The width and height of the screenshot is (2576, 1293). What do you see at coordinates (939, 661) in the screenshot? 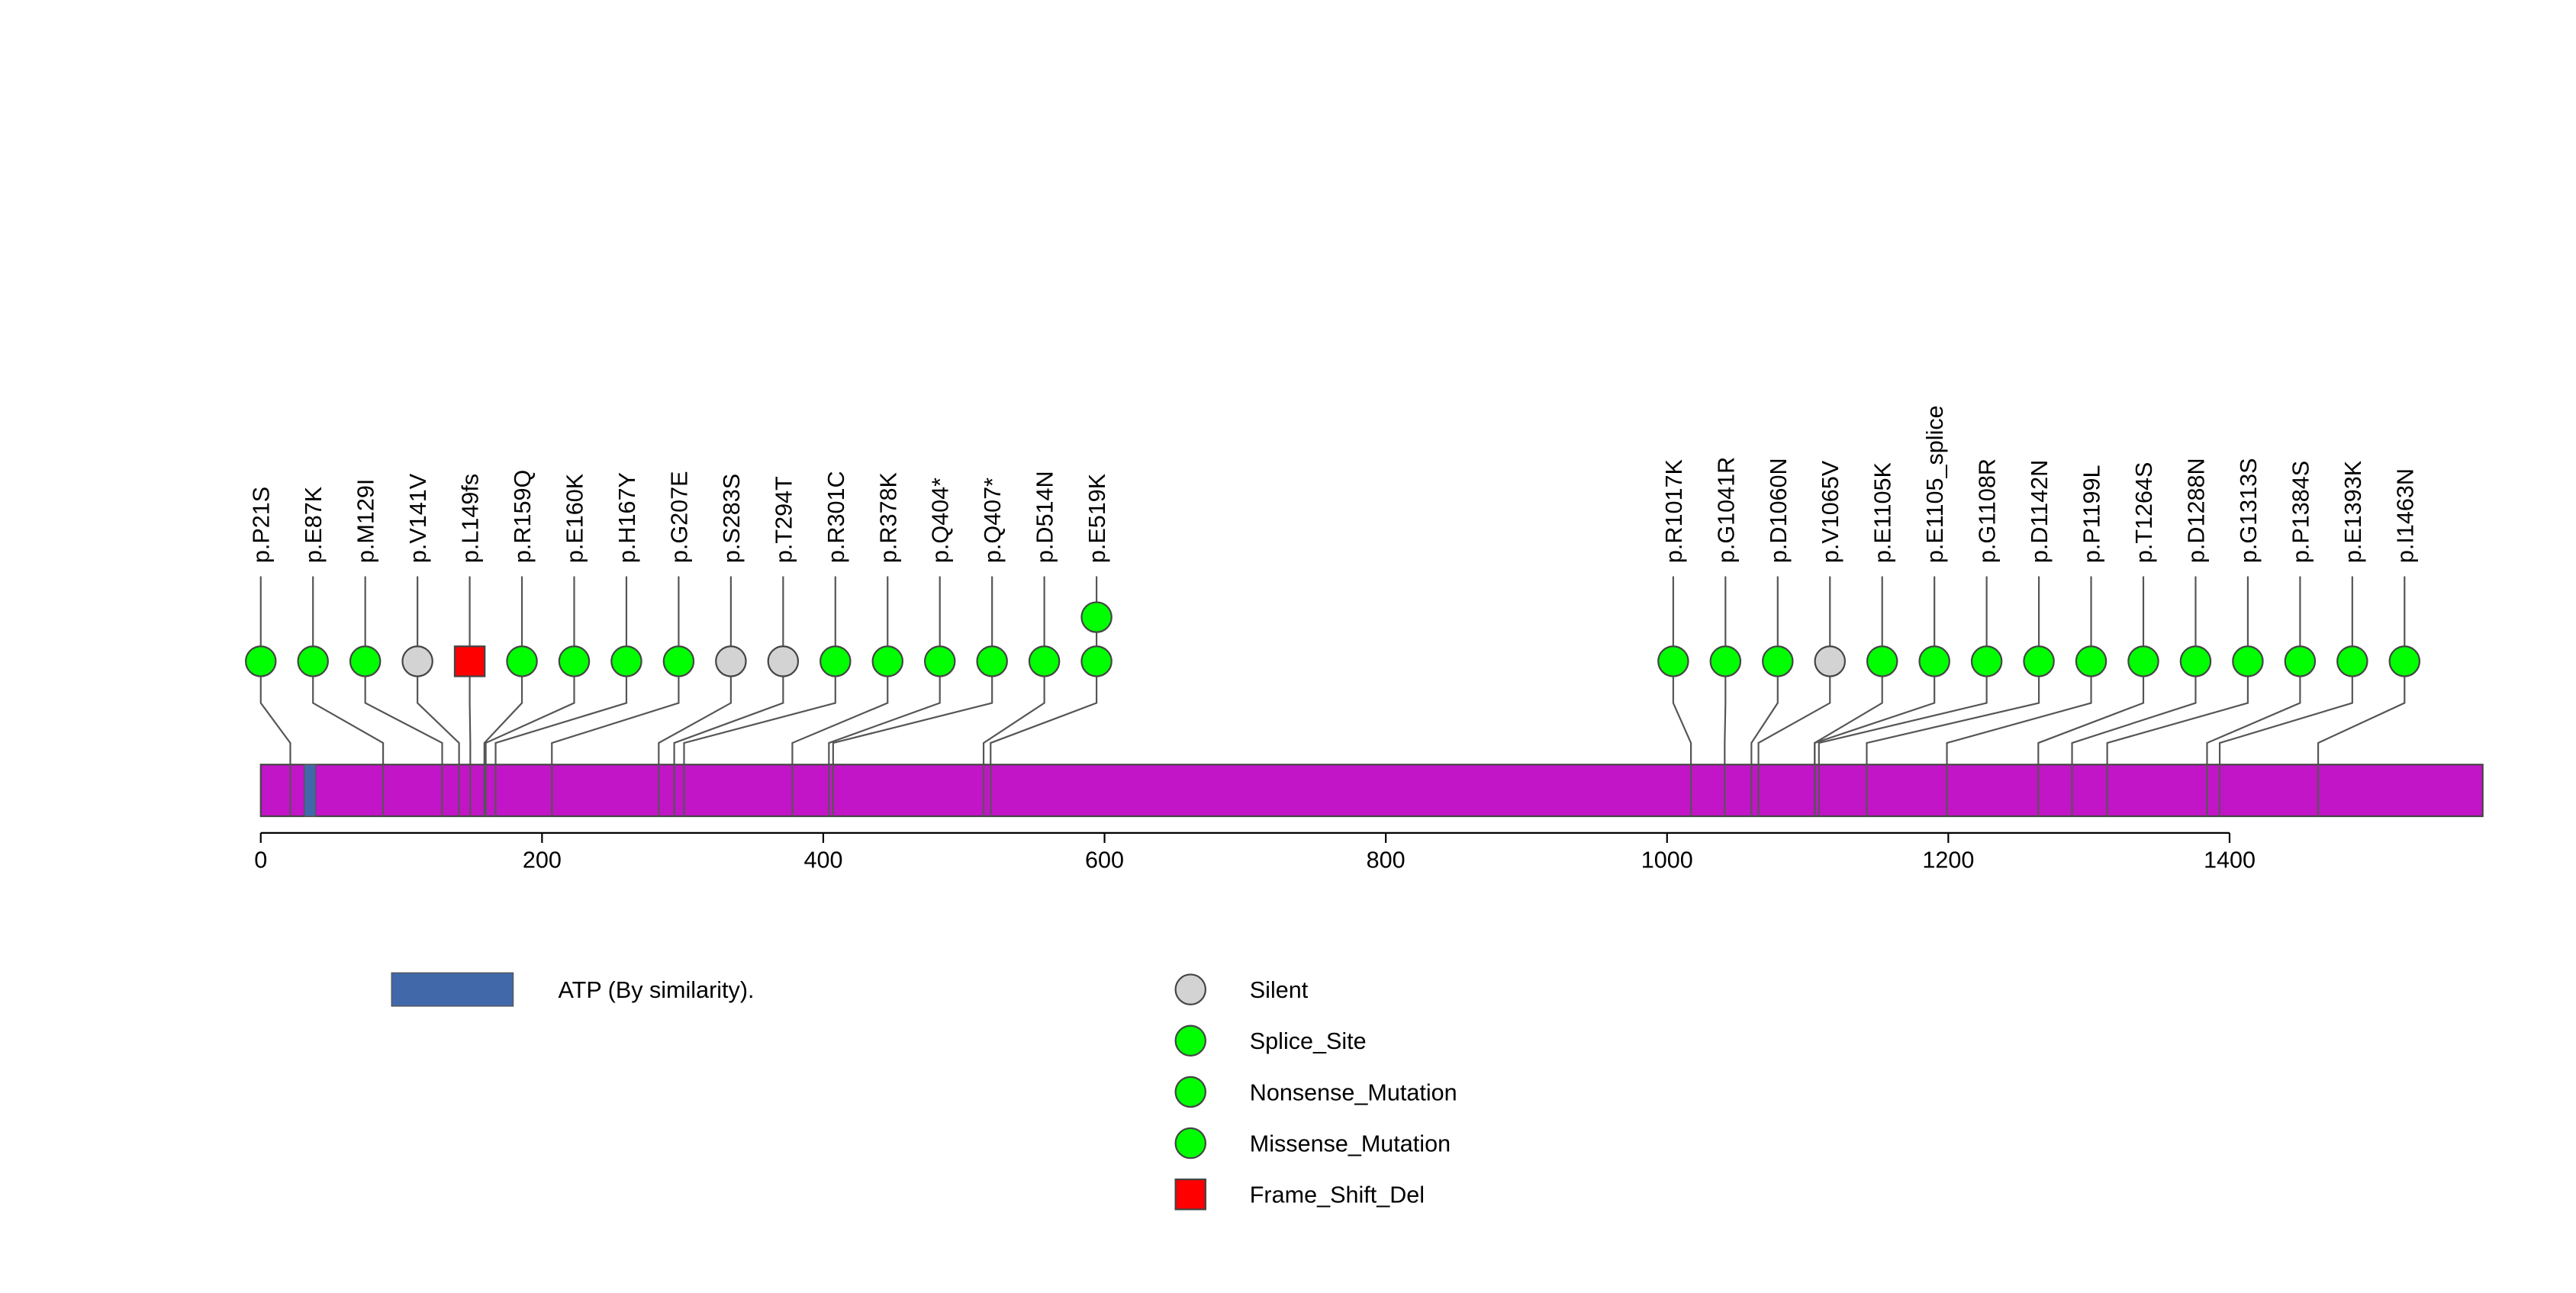
I see `marker-p-q404` at bounding box center [939, 661].